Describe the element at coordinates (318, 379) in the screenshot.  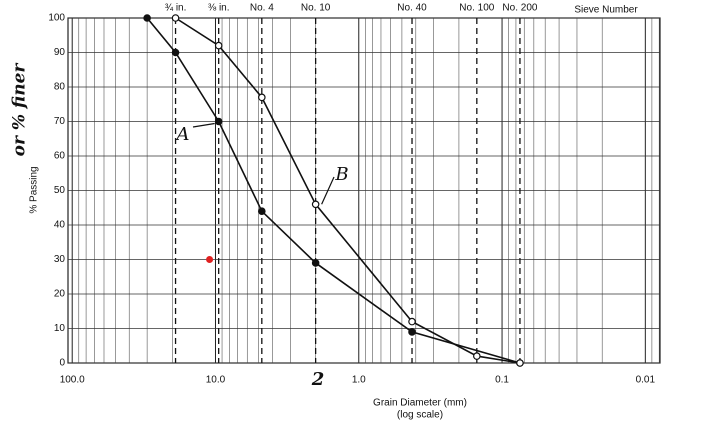
I see `handwritten-note: 2` at that location.